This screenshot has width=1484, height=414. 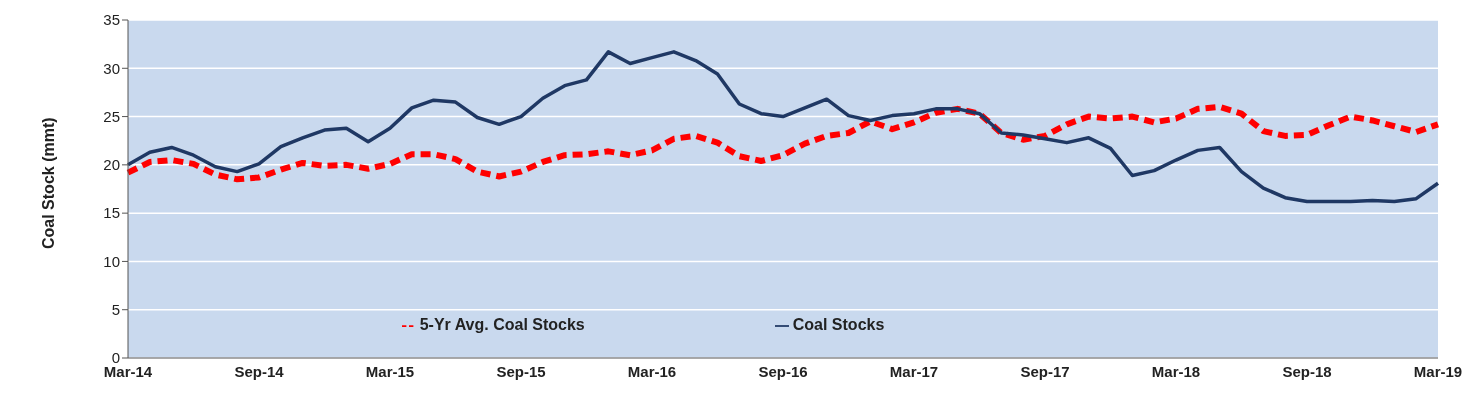 What do you see at coordinates (783, 371) in the screenshot?
I see `x-tick-label: Sep-16` at bounding box center [783, 371].